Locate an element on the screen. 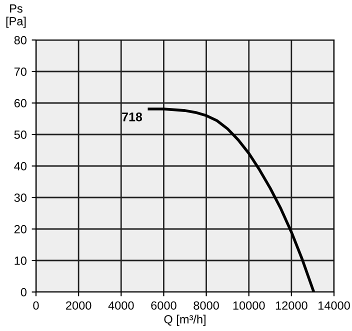 The image size is (352, 331). y-tick-label: 70 is located at coordinates (20, 72).